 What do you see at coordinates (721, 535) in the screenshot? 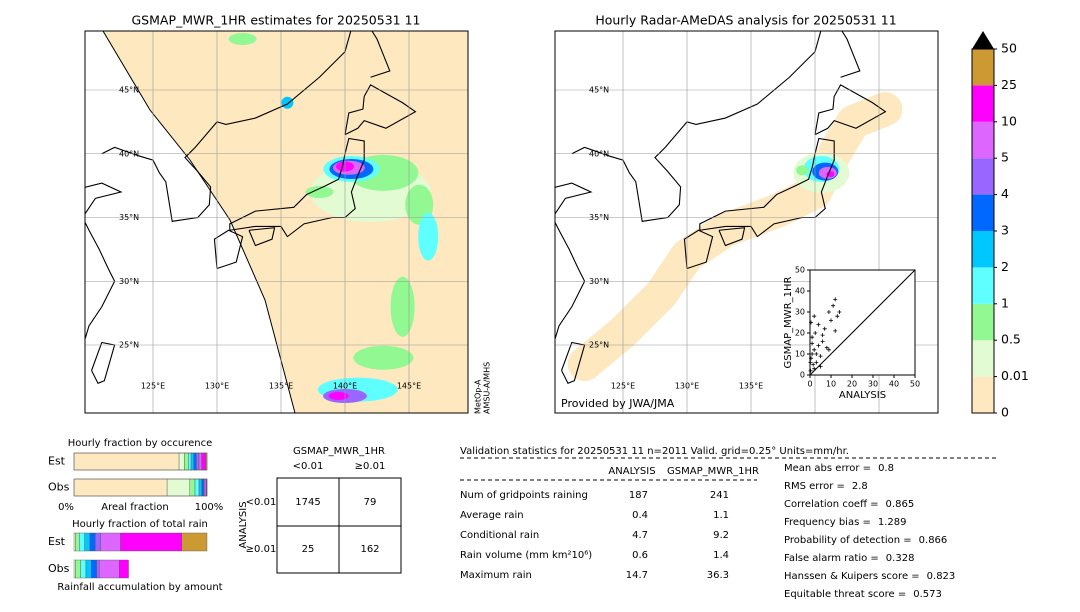
I see `stat-value: 9.2` at bounding box center [721, 535].